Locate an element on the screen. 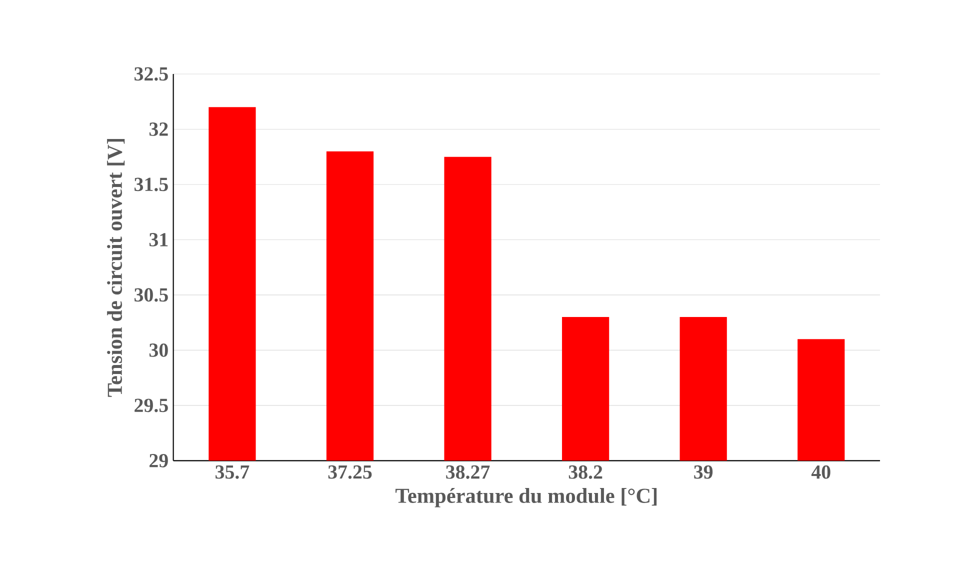 The height and width of the screenshot is (578, 959). y-tick-label: 30 is located at coordinates (158, 350).